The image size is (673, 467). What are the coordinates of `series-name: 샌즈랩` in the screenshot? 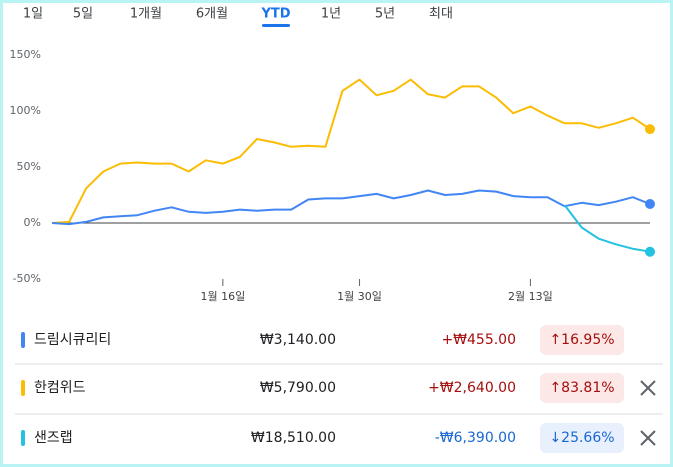 It's located at (53, 438).